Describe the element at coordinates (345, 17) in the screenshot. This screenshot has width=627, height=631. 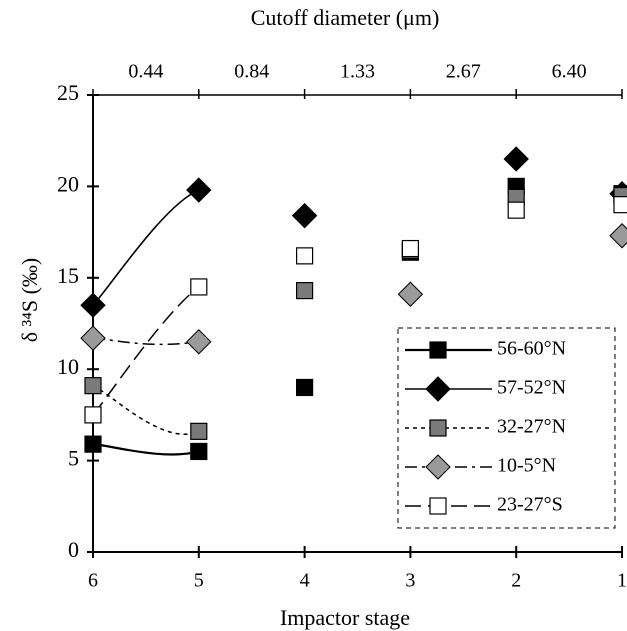
I see `x2-axis-title: Cutoff diameter (μm)` at that location.